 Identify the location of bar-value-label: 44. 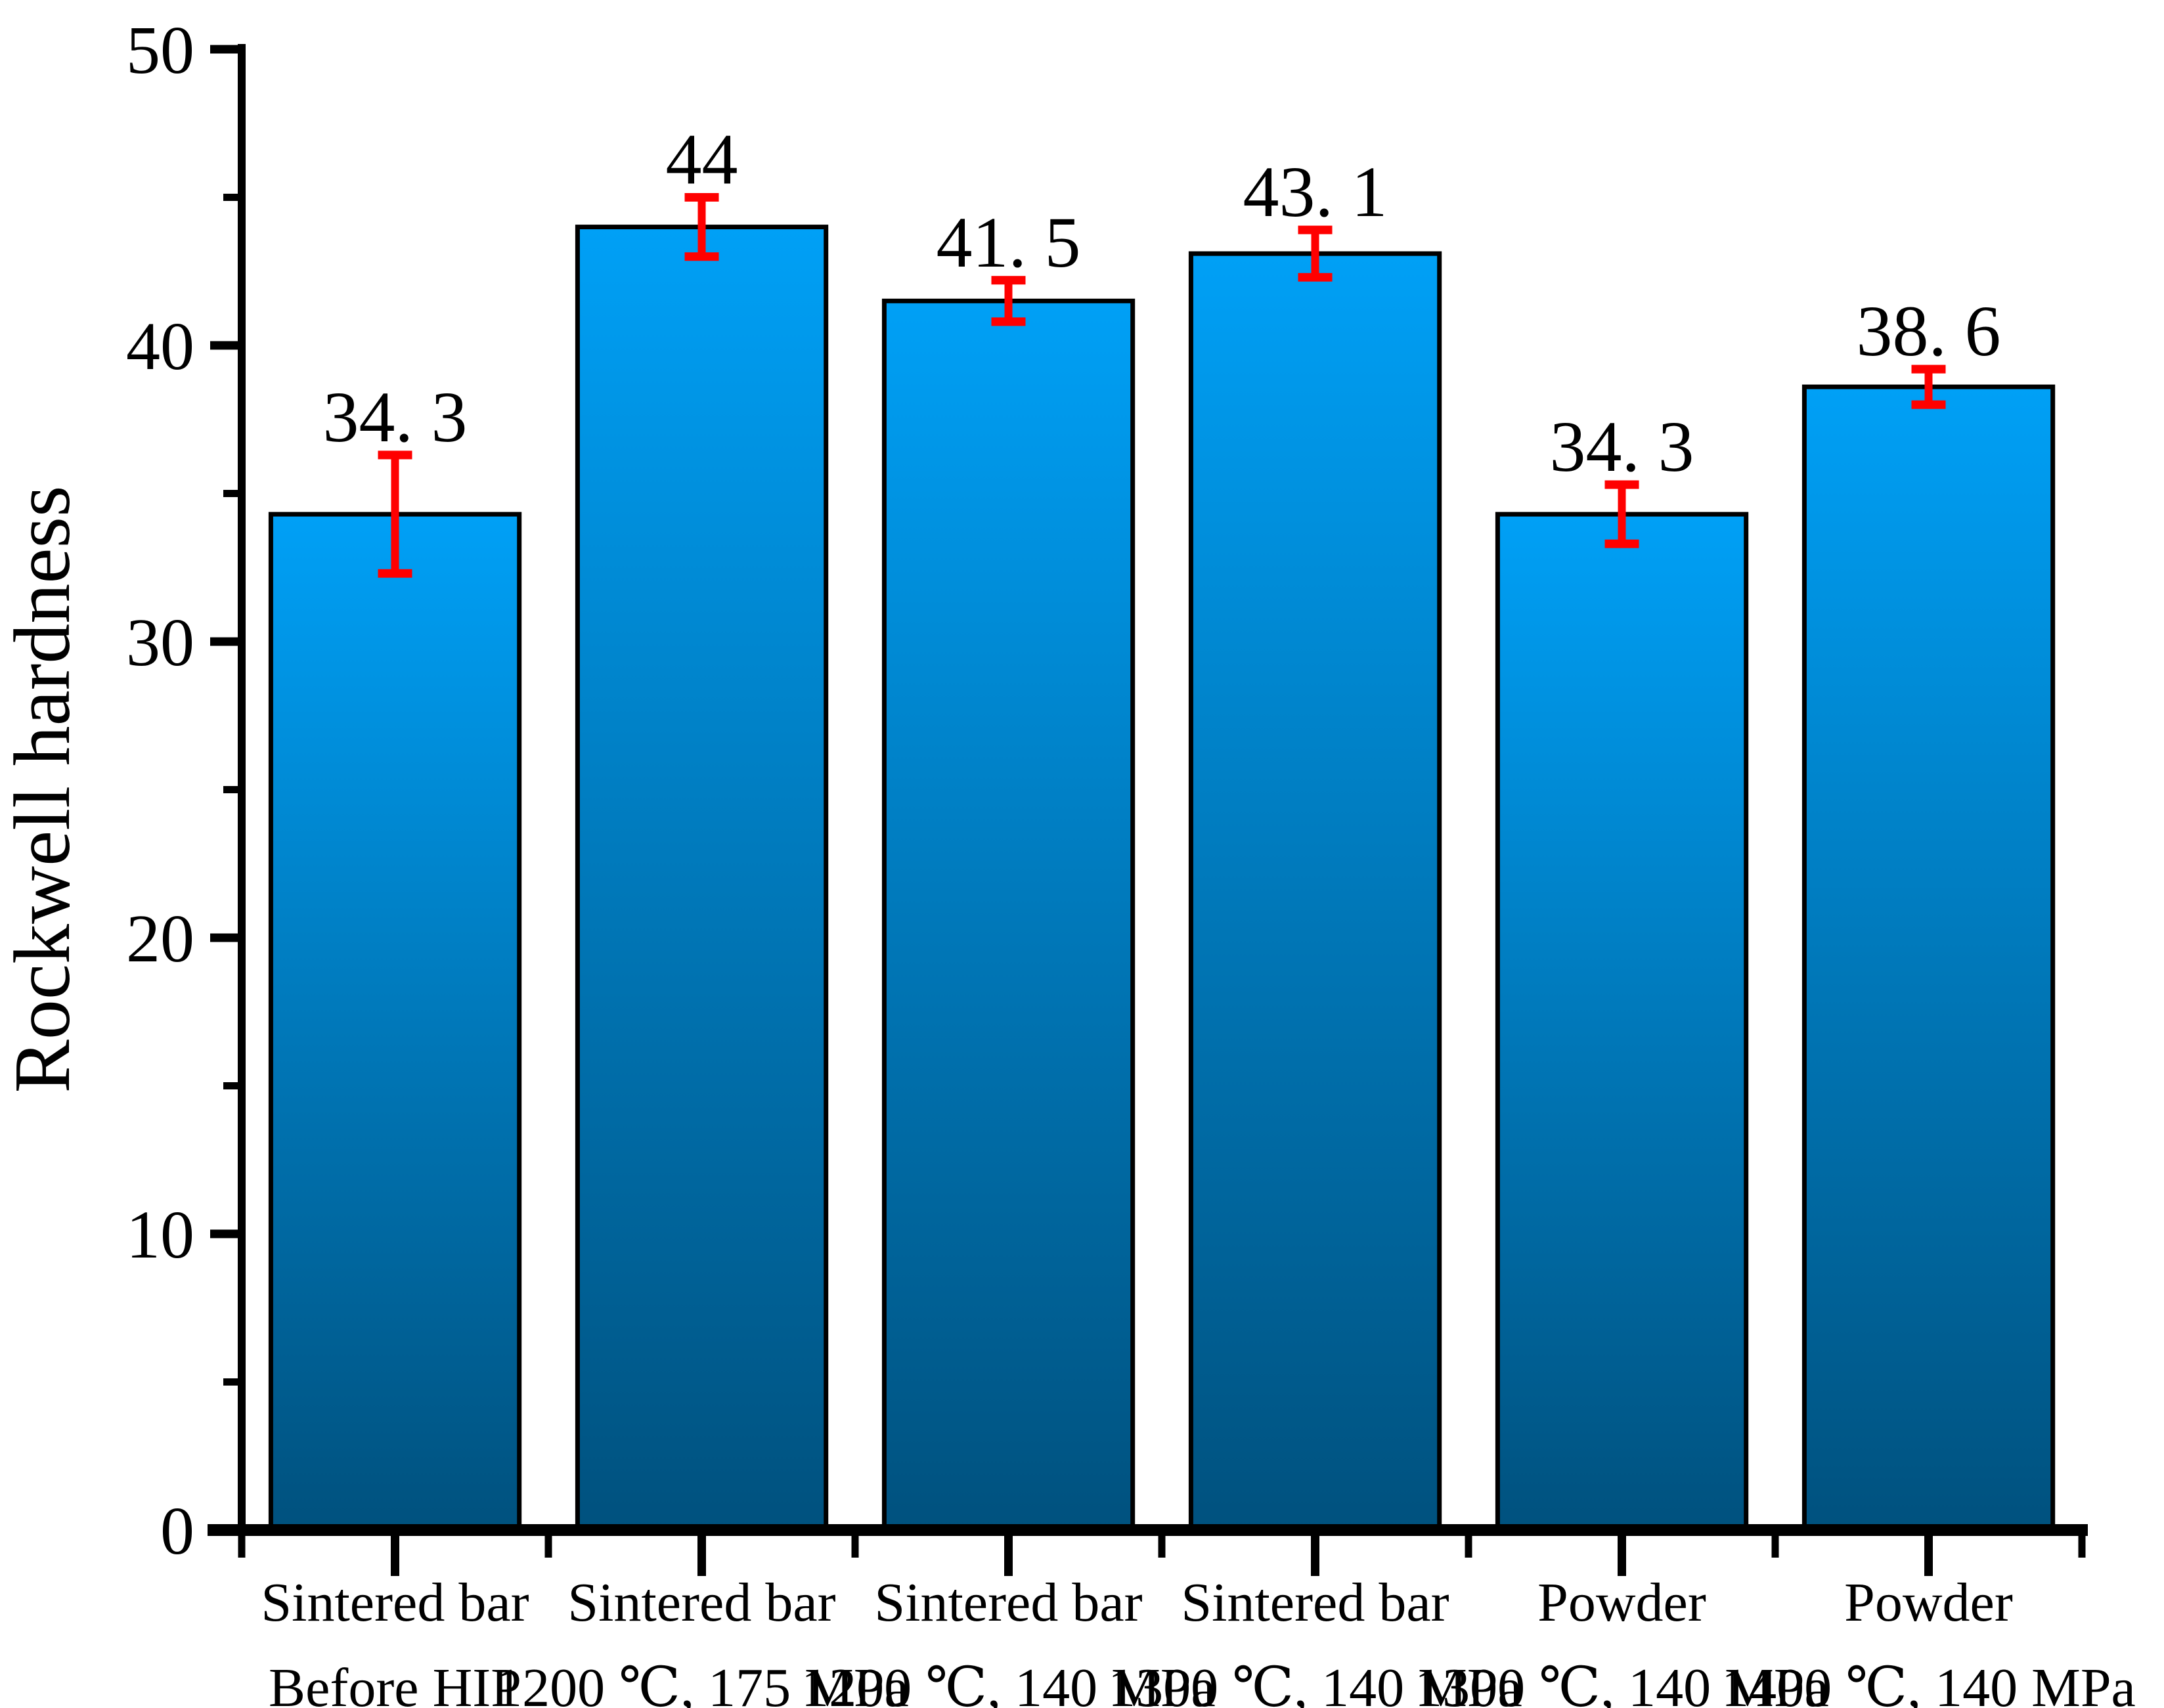
(702, 160).